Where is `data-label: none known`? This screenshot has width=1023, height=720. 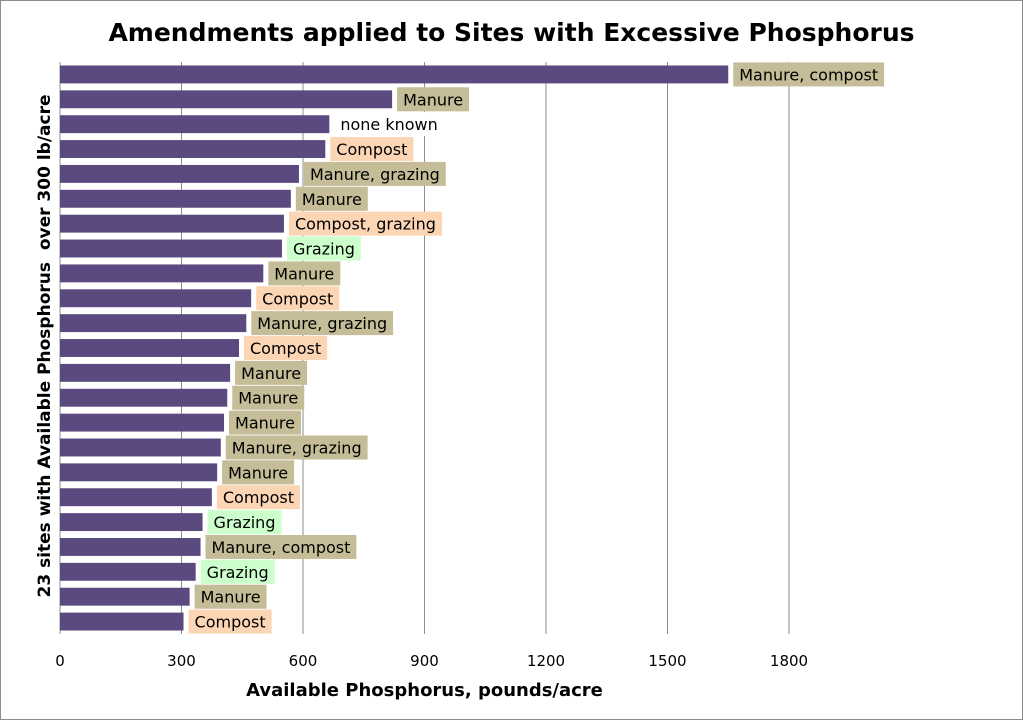
data-label: none known is located at coordinates (388, 124).